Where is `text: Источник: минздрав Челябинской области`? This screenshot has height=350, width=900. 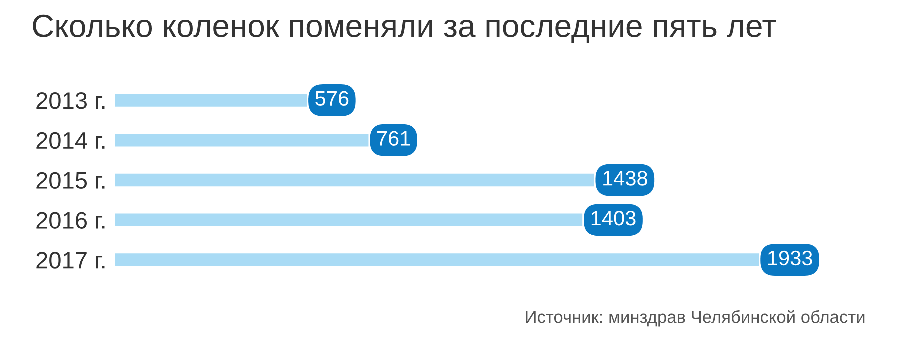
text: Источник: минздрав Челябинской области is located at coordinates (695, 318).